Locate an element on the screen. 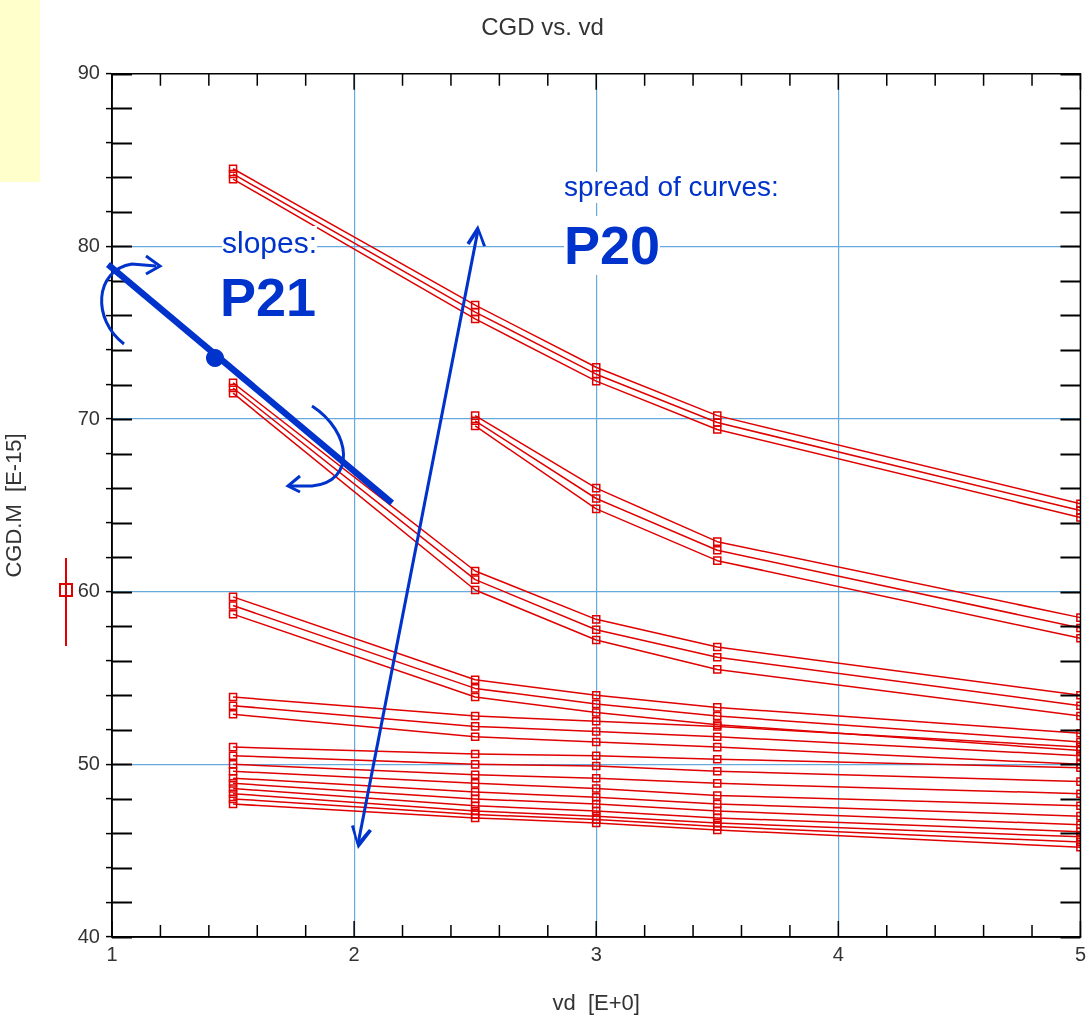 Image resolution: width=1092 pixels, height=1019 pixels. annotation: slopes: is located at coordinates (270, 242).